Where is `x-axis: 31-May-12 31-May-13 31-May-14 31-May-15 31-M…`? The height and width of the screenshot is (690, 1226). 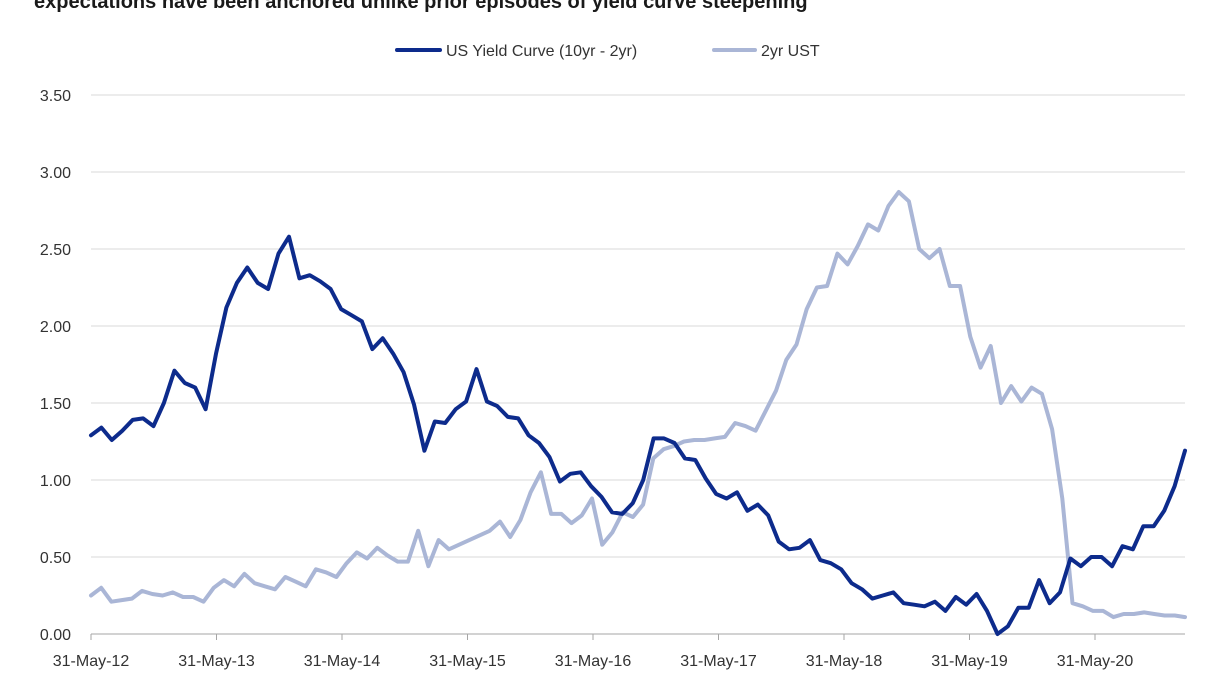 x-axis: 31-May-12 31-May-13 31-May-14 31-May-15 31-M… is located at coordinates (619, 651).